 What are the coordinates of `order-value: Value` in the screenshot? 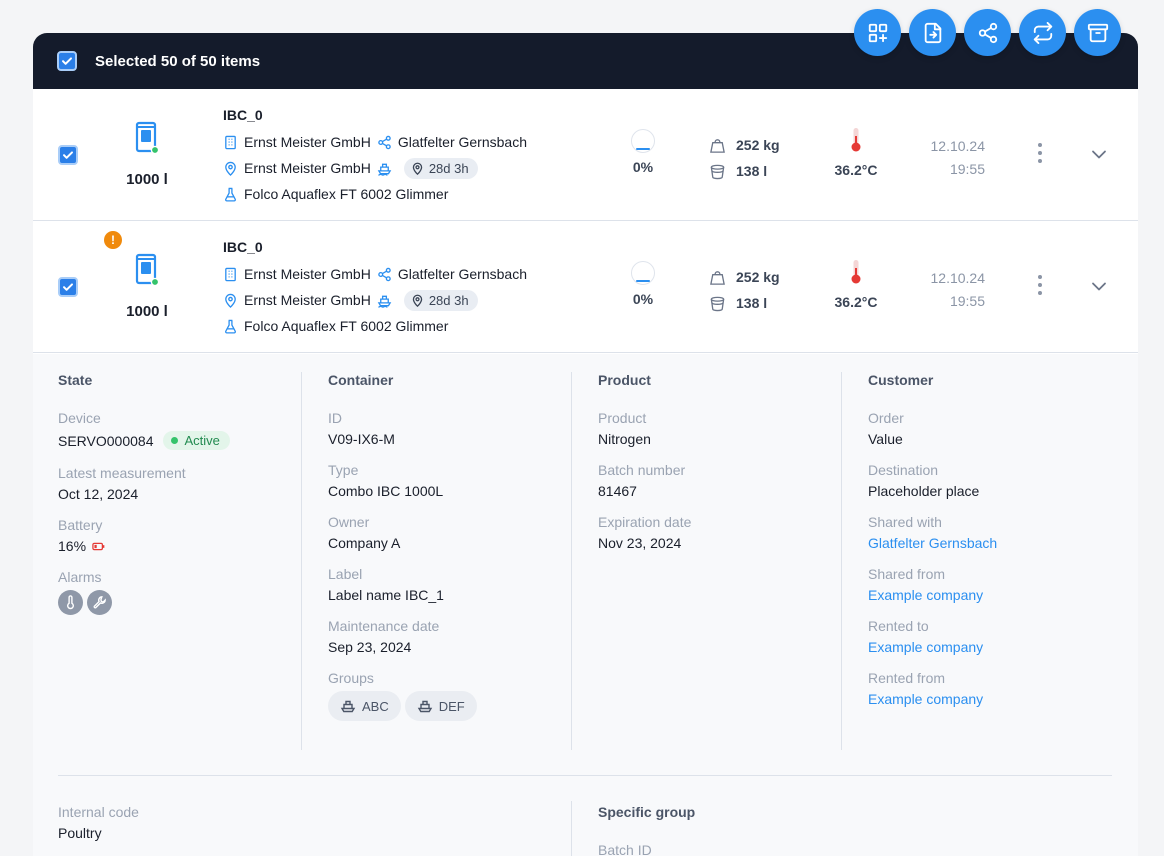 It's located at (885, 439).